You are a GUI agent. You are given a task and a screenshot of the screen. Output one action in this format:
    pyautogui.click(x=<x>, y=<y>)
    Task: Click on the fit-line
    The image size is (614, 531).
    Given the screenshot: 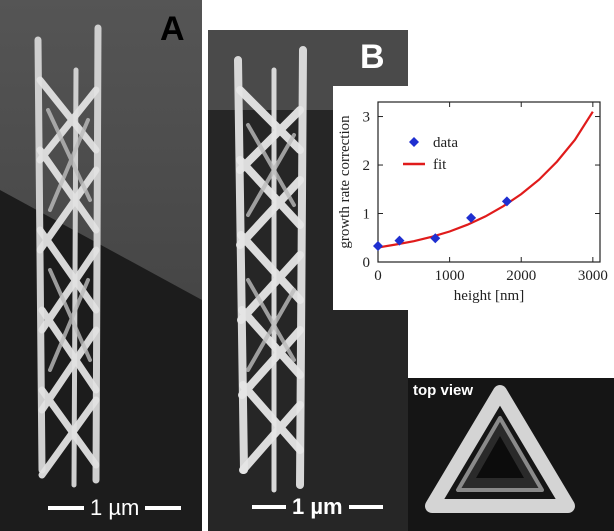 What is the action you would take?
    pyautogui.click(x=485, y=180)
    